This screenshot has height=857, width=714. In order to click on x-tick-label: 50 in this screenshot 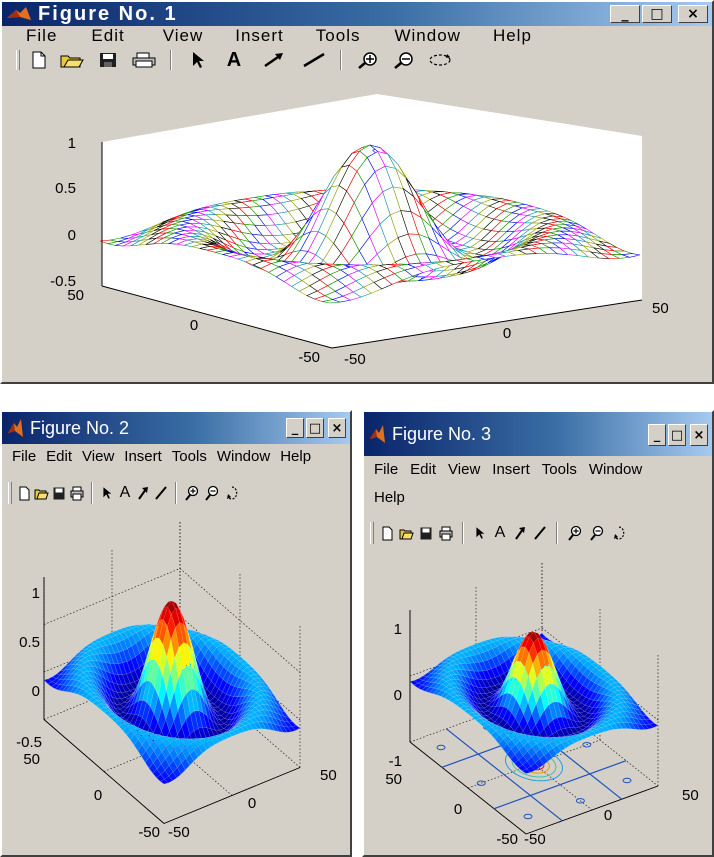, I will do `click(393, 779)`.